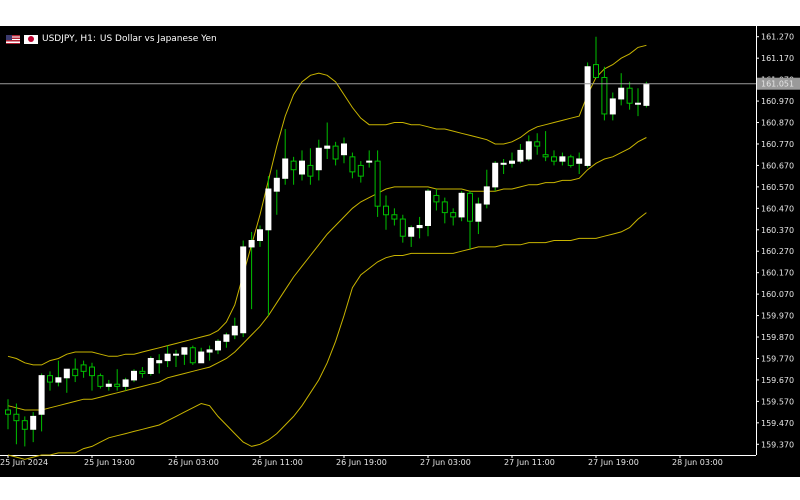 This screenshot has width=800, height=500. What do you see at coordinates (778, 83) in the screenshot?
I see `current-price-label-bg` at bounding box center [778, 83].